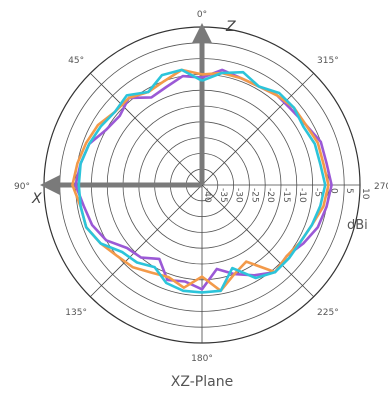 This screenshot has width=388, height=398. What do you see at coordinates (328, 61) in the screenshot?
I see `angle-tick-label: 315°` at bounding box center [328, 61].